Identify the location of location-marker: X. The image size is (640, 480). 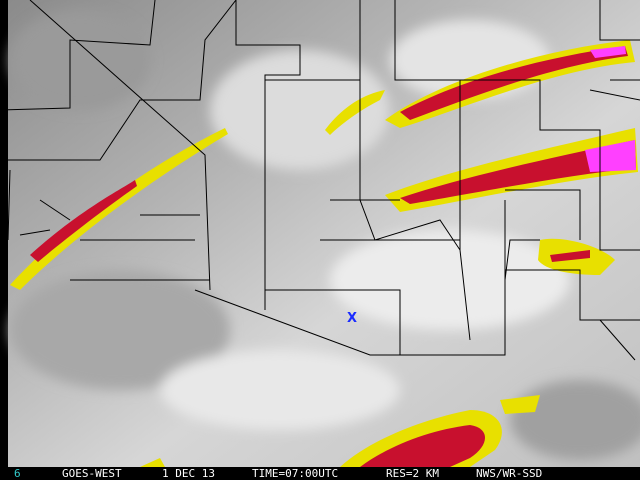
(352, 318).